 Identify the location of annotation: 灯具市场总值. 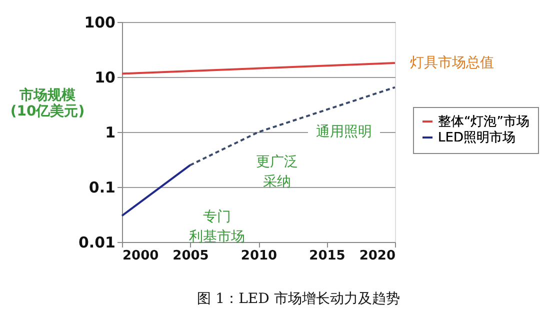
(452, 62).